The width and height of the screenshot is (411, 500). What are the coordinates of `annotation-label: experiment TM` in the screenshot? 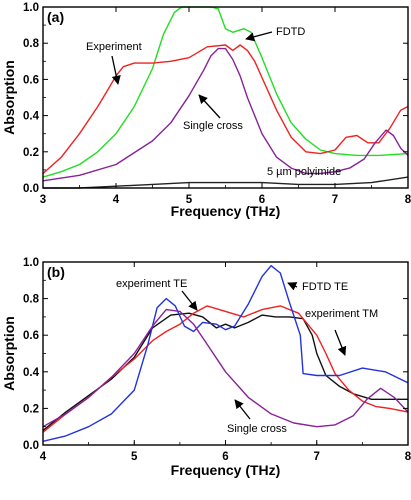 It's located at (341, 314).